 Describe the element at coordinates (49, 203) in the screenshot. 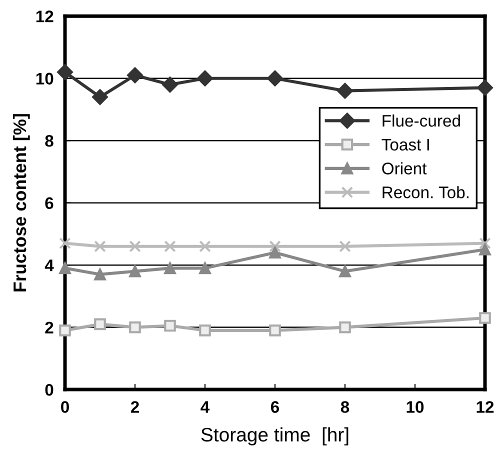

I see `y-tick-label: 6` at that location.